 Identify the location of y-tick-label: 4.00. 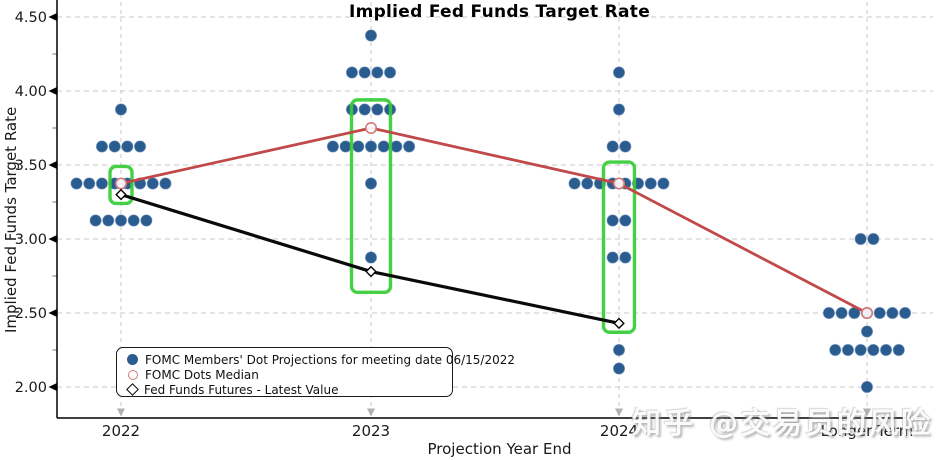
(31, 92).